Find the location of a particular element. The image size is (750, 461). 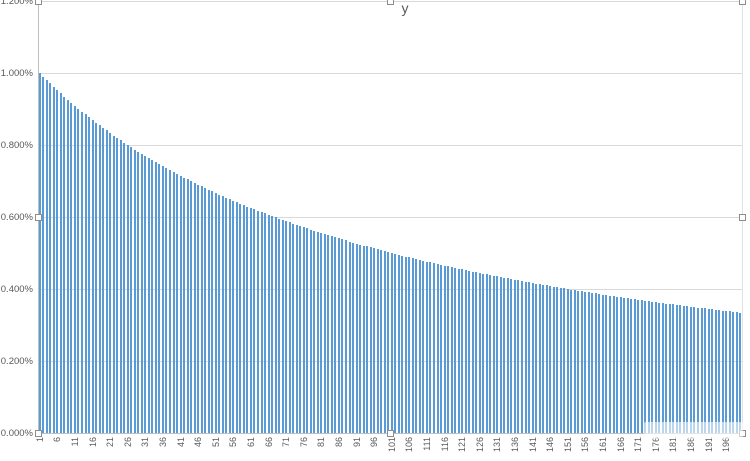

x-axis-tick-label: 21 is located at coordinates (110, 442).